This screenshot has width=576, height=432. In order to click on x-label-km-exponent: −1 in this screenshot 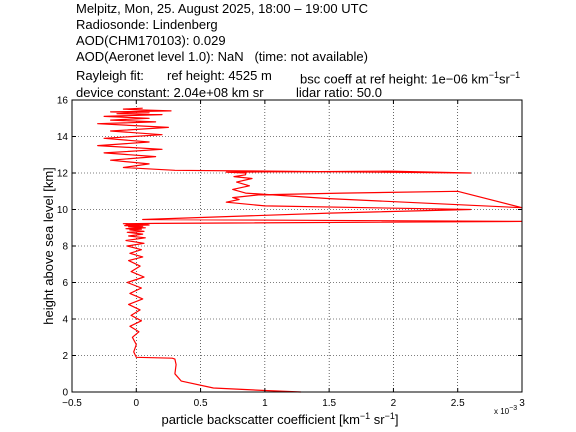, I will do `click(365, 416)`.